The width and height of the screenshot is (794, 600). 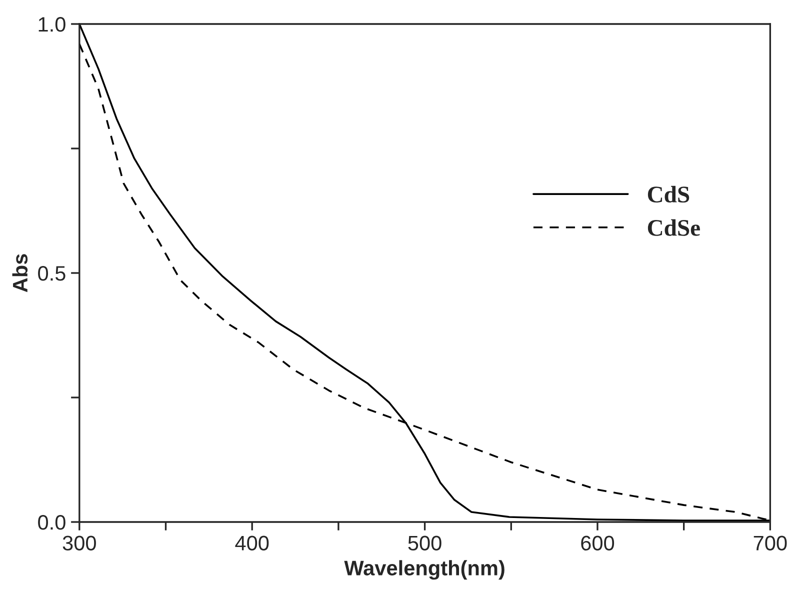 I want to click on y-tick-label: 1.0, so click(x=52, y=24).